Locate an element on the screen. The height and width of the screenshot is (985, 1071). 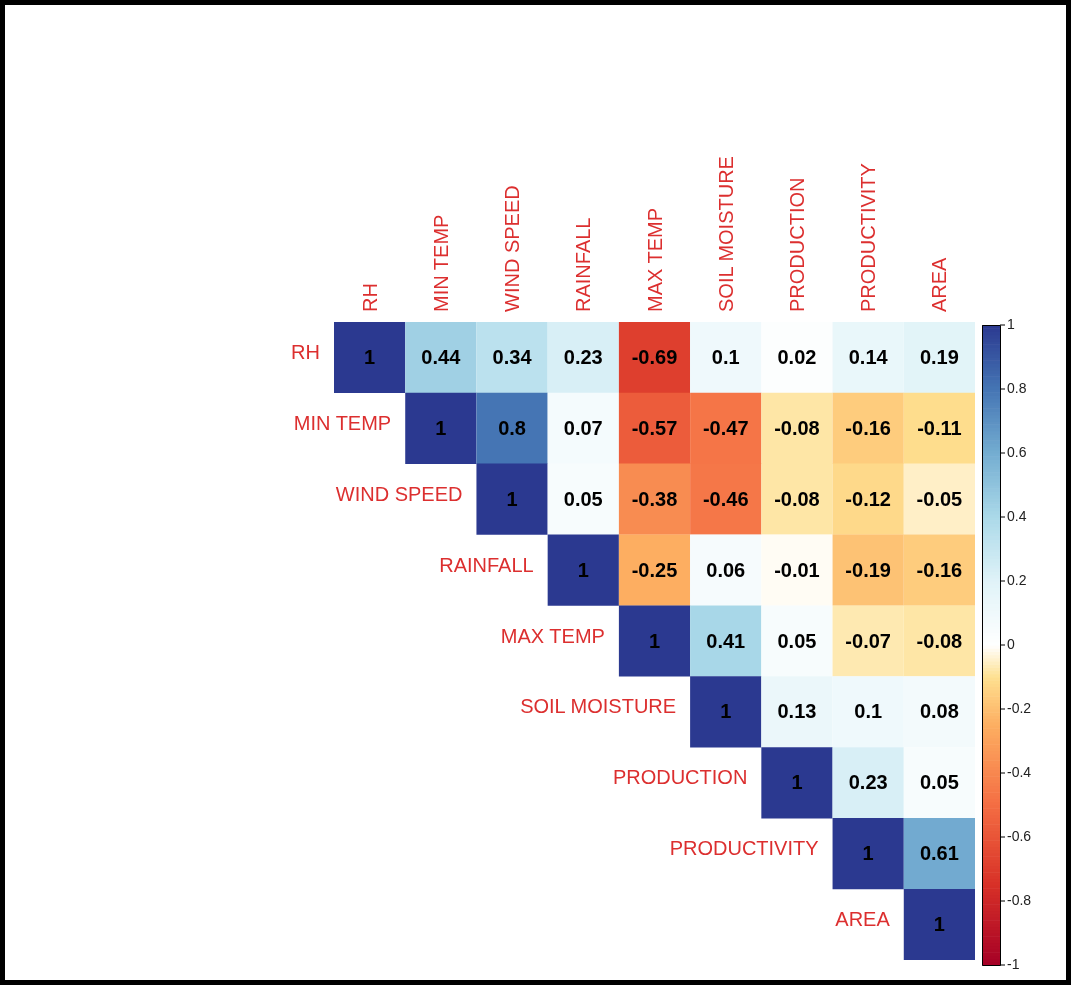
data-label: -0.57 is located at coordinates (654, 427).